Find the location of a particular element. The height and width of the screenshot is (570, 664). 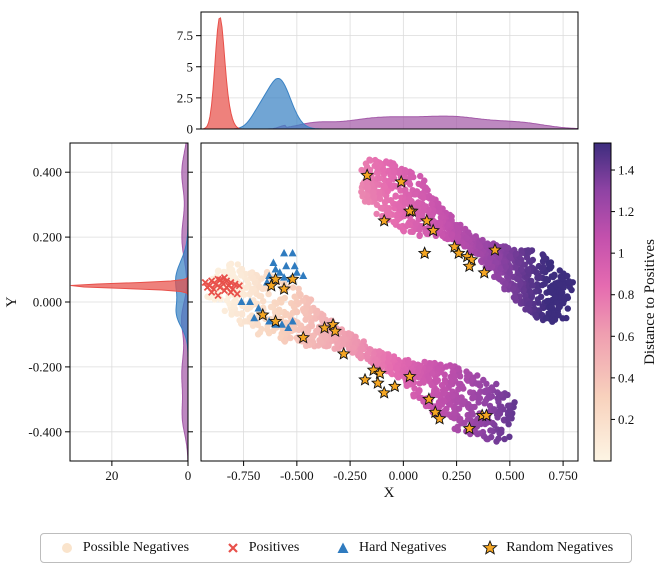

colorbar-gradient is located at coordinates (602, 302).